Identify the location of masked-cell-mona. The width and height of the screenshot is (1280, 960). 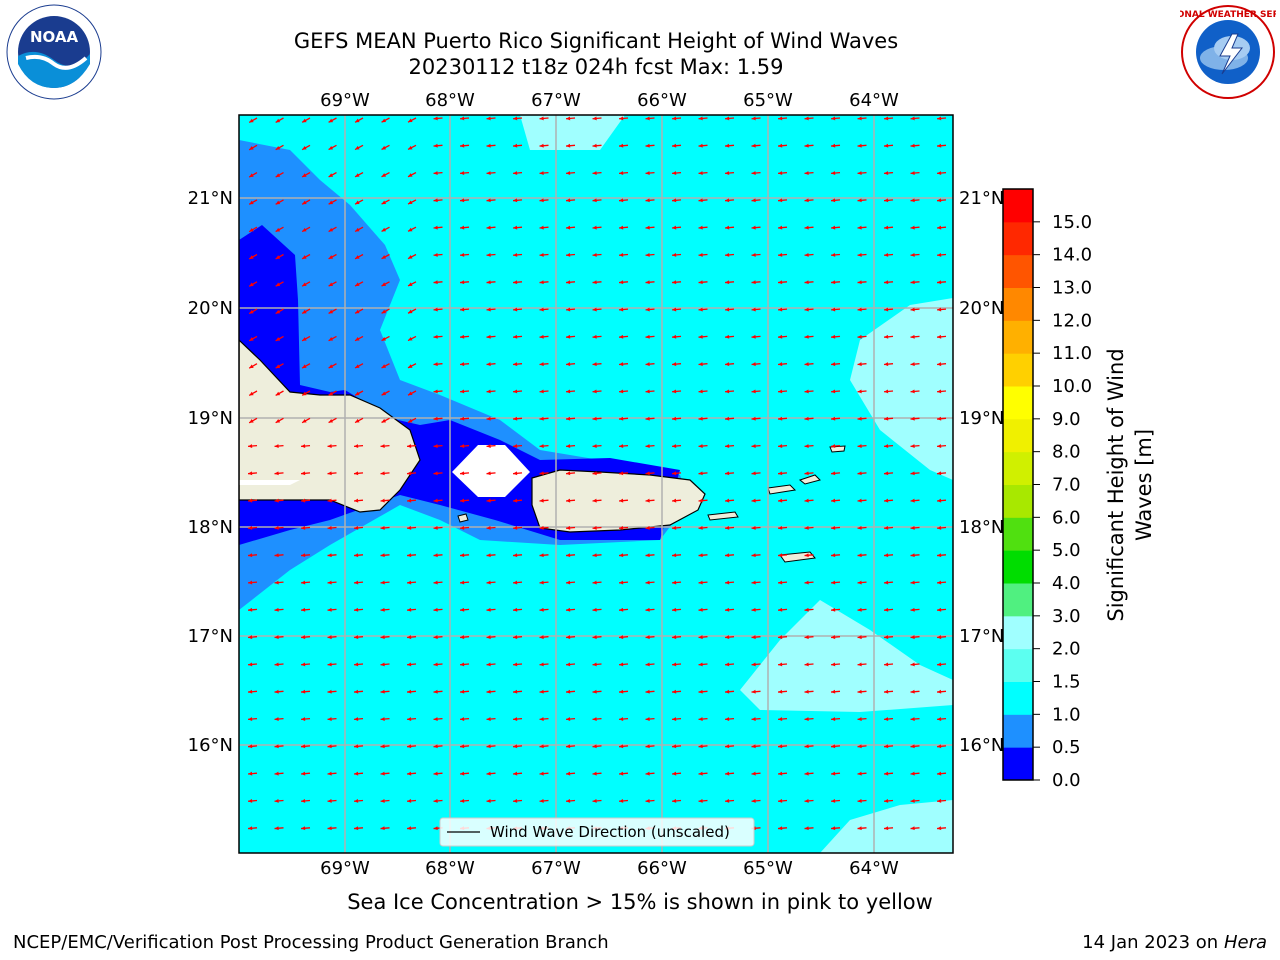
(491, 471).